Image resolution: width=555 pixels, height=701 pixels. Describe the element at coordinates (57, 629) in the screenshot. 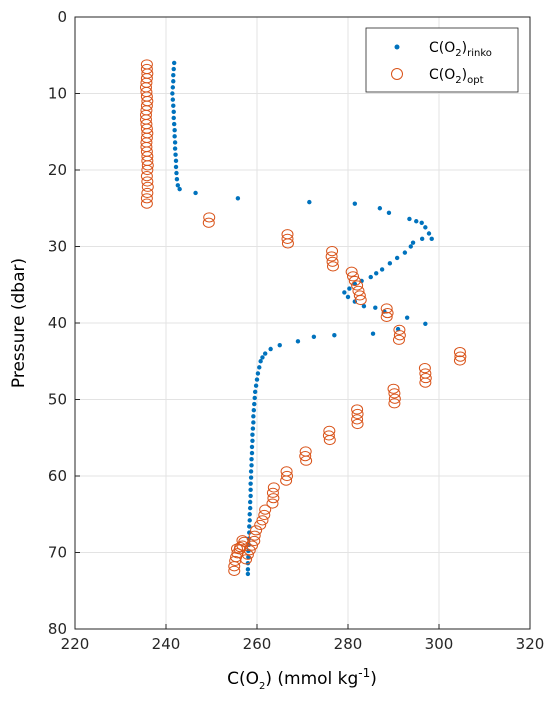

I see `y-tick-label: 80` at that location.